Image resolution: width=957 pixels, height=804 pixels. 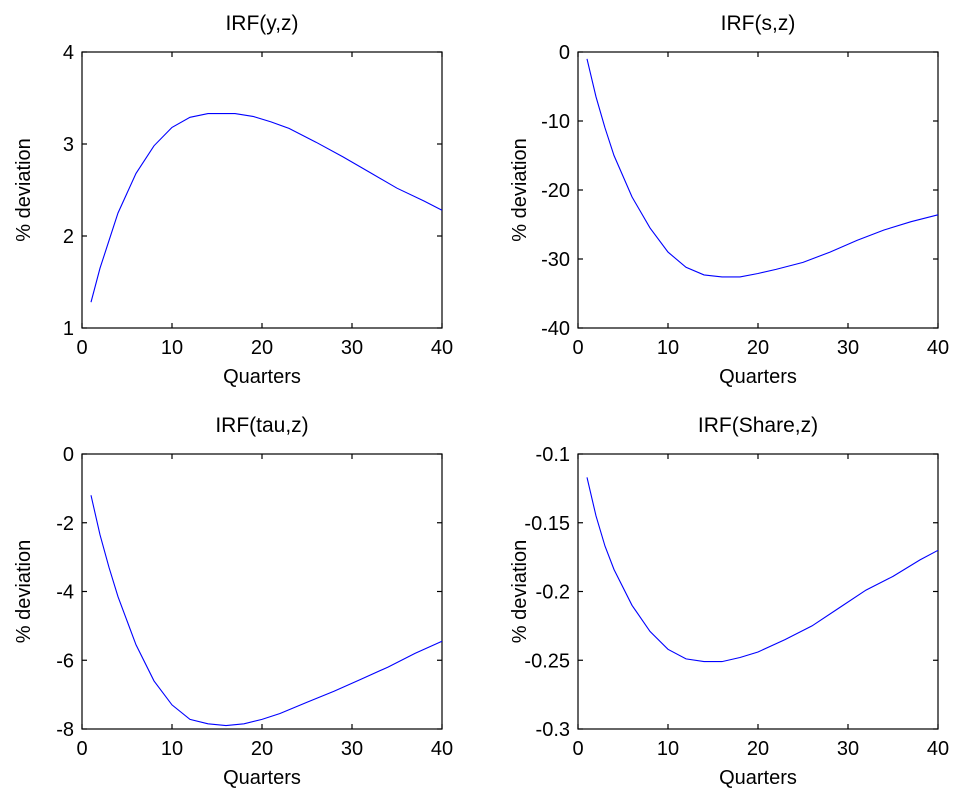 What do you see at coordinates (547, 524) in the screenshot?
I see `y-tick-label: -0.15` at bounding box center [547, 524].